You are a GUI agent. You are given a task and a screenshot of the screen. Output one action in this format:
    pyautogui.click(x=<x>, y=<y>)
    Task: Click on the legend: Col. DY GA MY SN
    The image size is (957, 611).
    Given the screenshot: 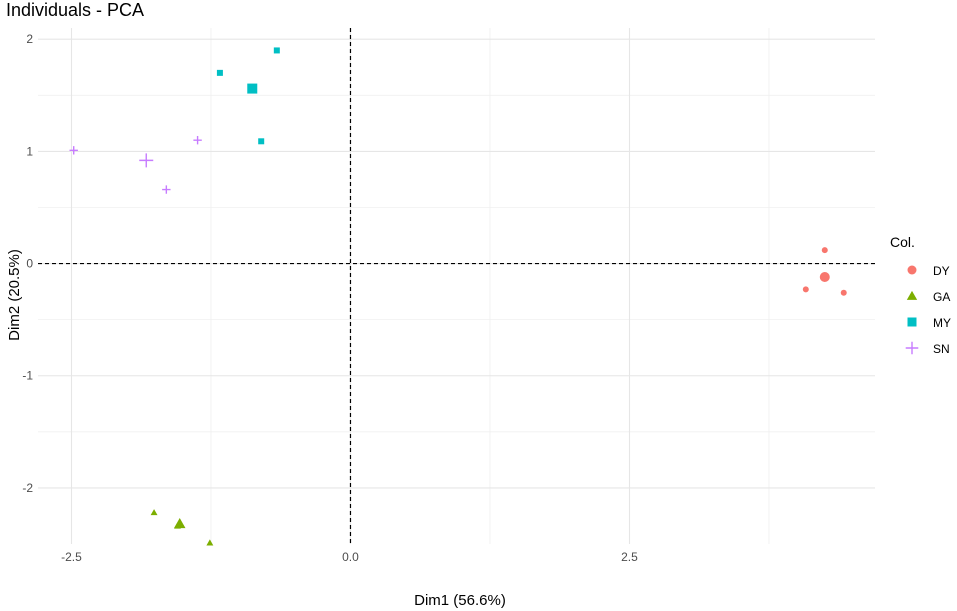 What is the action you would take?
    pyautogui.click(x=920, y=295)
    